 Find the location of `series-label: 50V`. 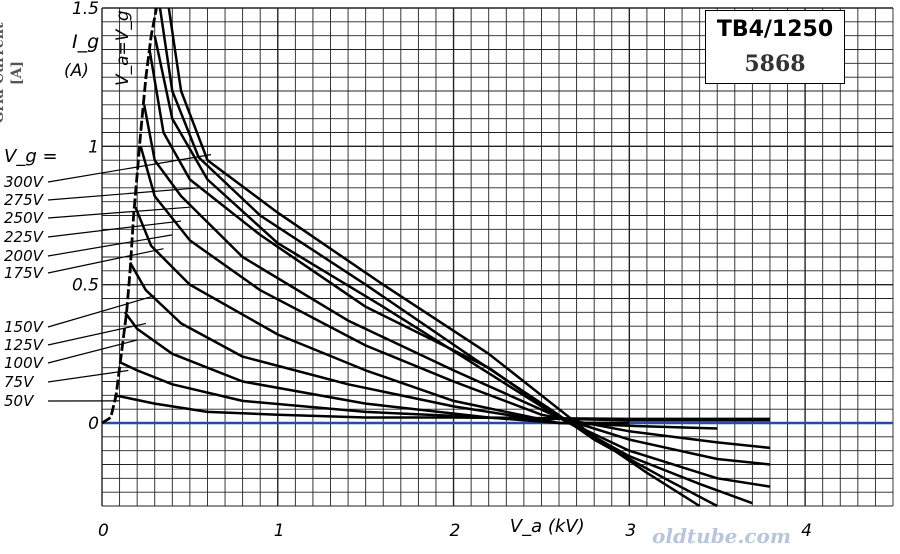

series-label: 50V is located at coordinates (19, 401).